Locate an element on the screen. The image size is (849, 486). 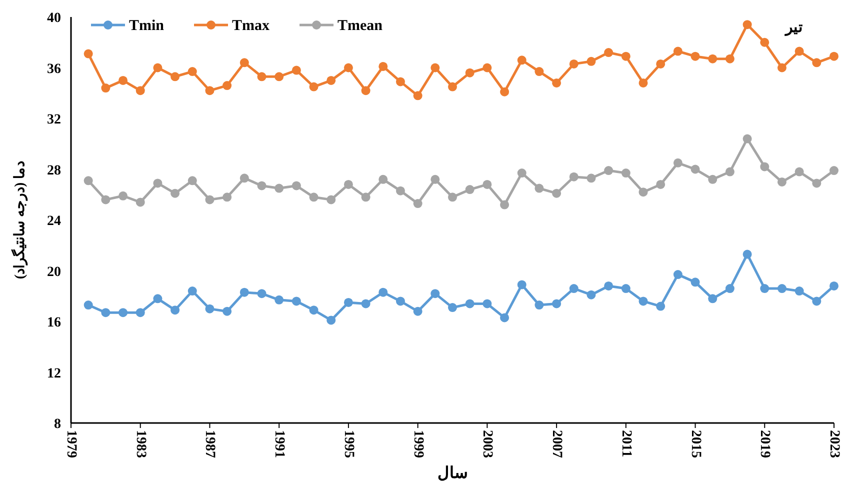
chart-title: تیر is located at coordinates (793, 28).